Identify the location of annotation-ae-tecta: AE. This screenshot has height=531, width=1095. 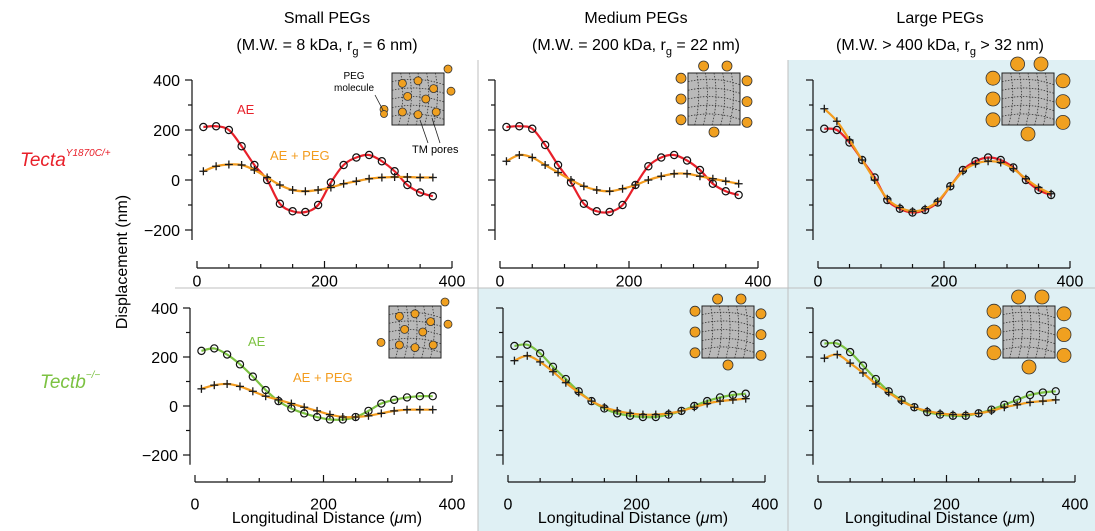
(246, 109).